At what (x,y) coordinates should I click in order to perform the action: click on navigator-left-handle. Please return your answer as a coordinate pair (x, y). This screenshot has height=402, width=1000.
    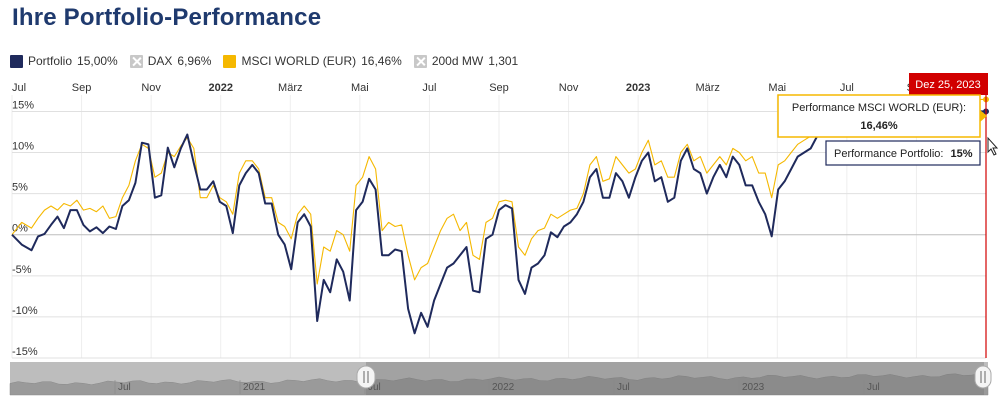
    Looking at the image, I should click on (366, 377).